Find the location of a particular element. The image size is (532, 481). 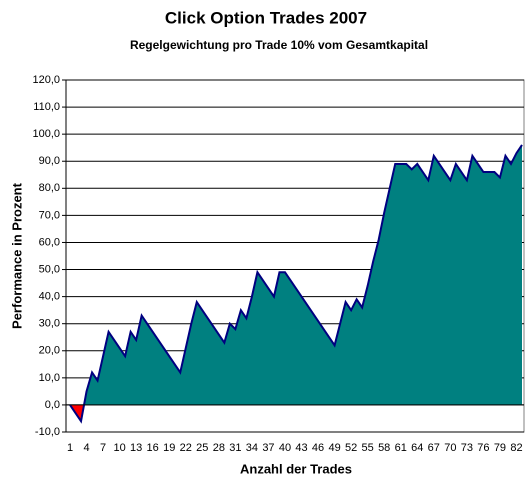

x-tick-label: 73 is located at coordinates (467, 448).